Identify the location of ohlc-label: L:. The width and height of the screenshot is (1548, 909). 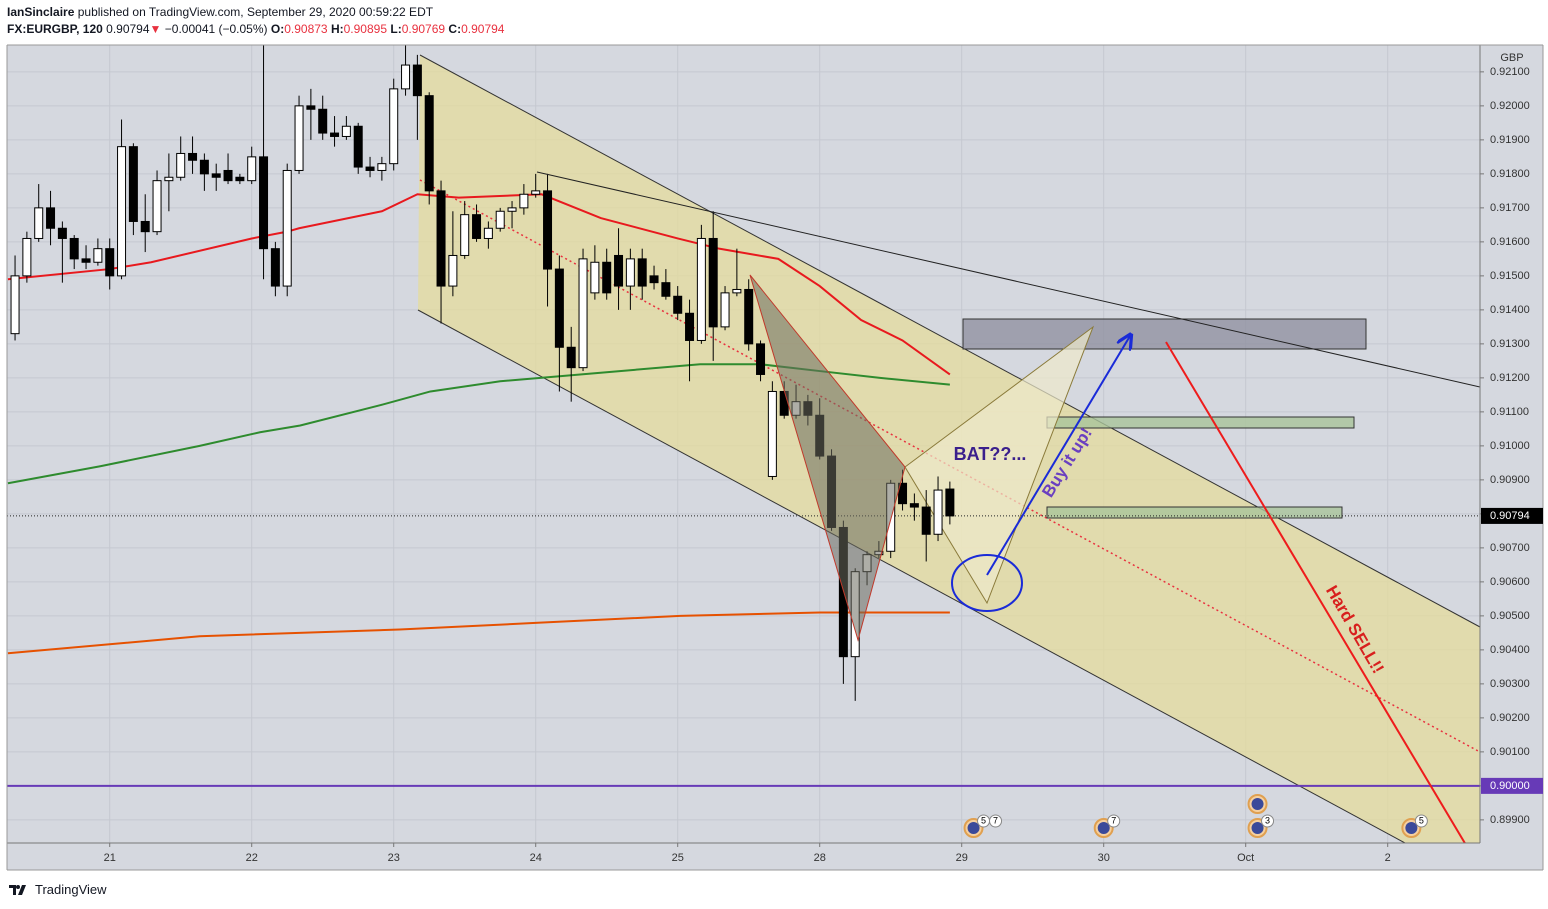
(396, 29).